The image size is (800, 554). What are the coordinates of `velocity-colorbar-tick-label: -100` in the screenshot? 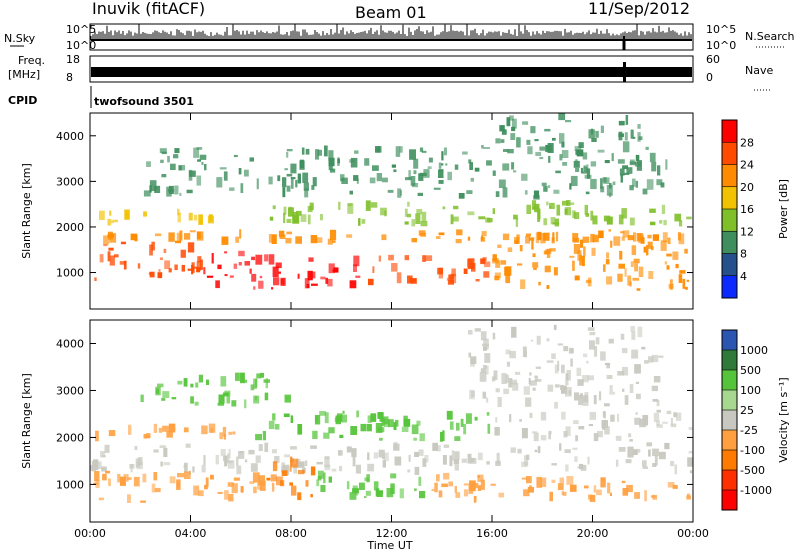 It's located at (752, 450).